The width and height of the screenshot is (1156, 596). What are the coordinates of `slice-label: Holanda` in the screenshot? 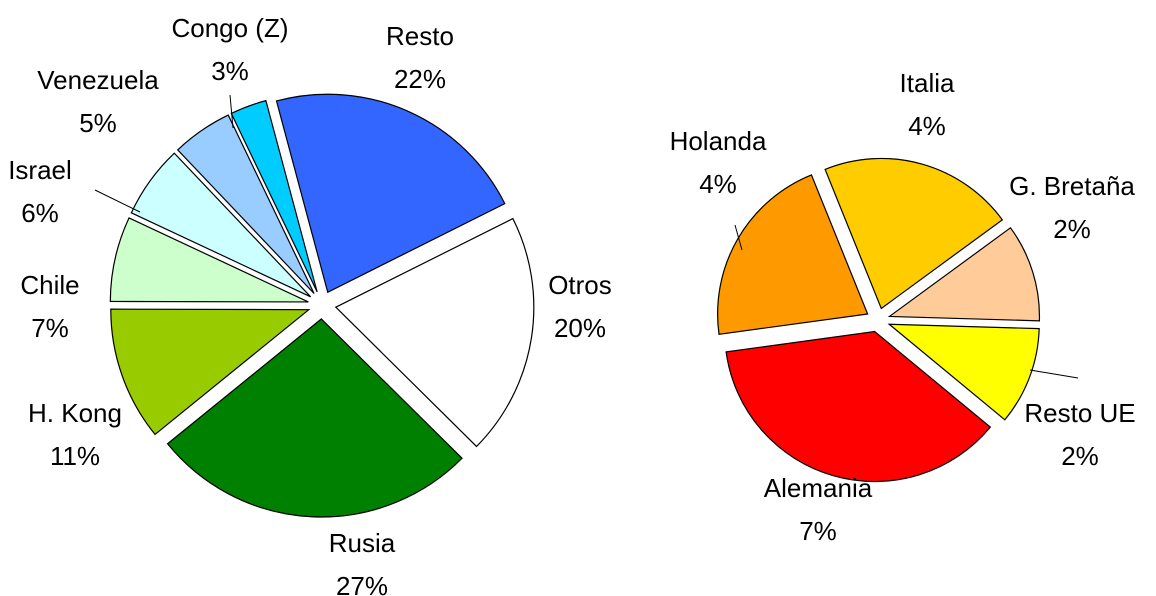 It's located at (718, 141).